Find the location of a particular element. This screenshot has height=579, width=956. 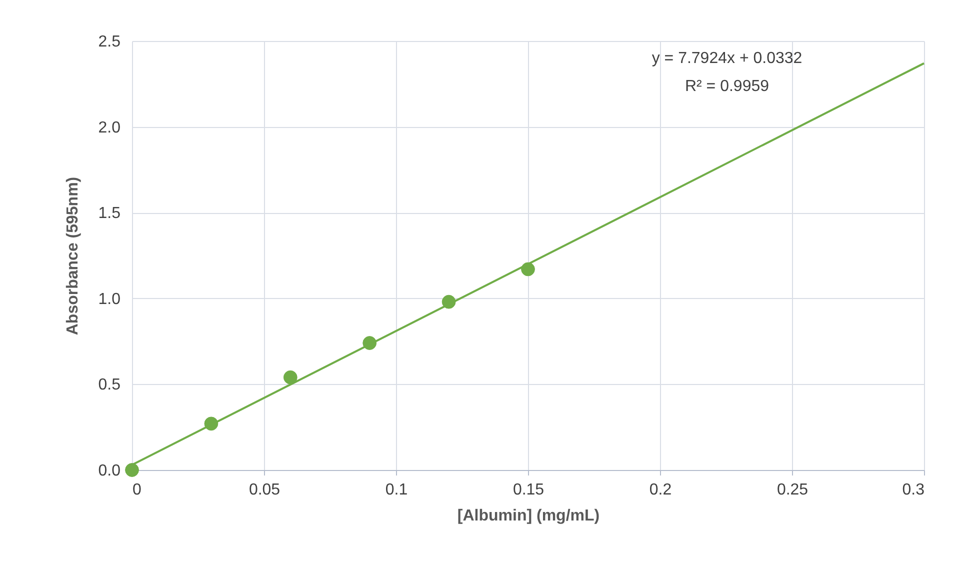

x-axis-title: [Albumin] (mg/mL) is located at coordinates (528, 516).